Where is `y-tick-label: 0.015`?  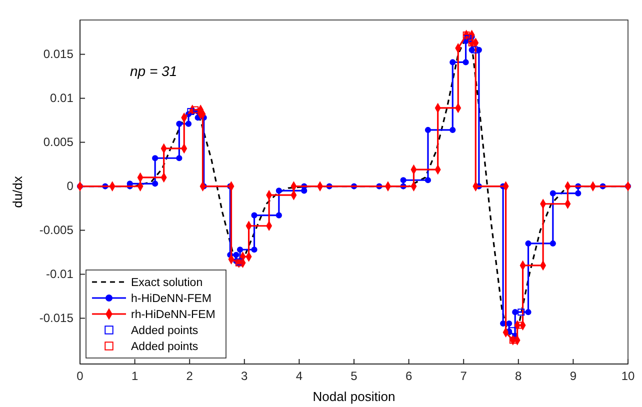
y-tick-label: 0.015 is located at coordinates (58, 54).